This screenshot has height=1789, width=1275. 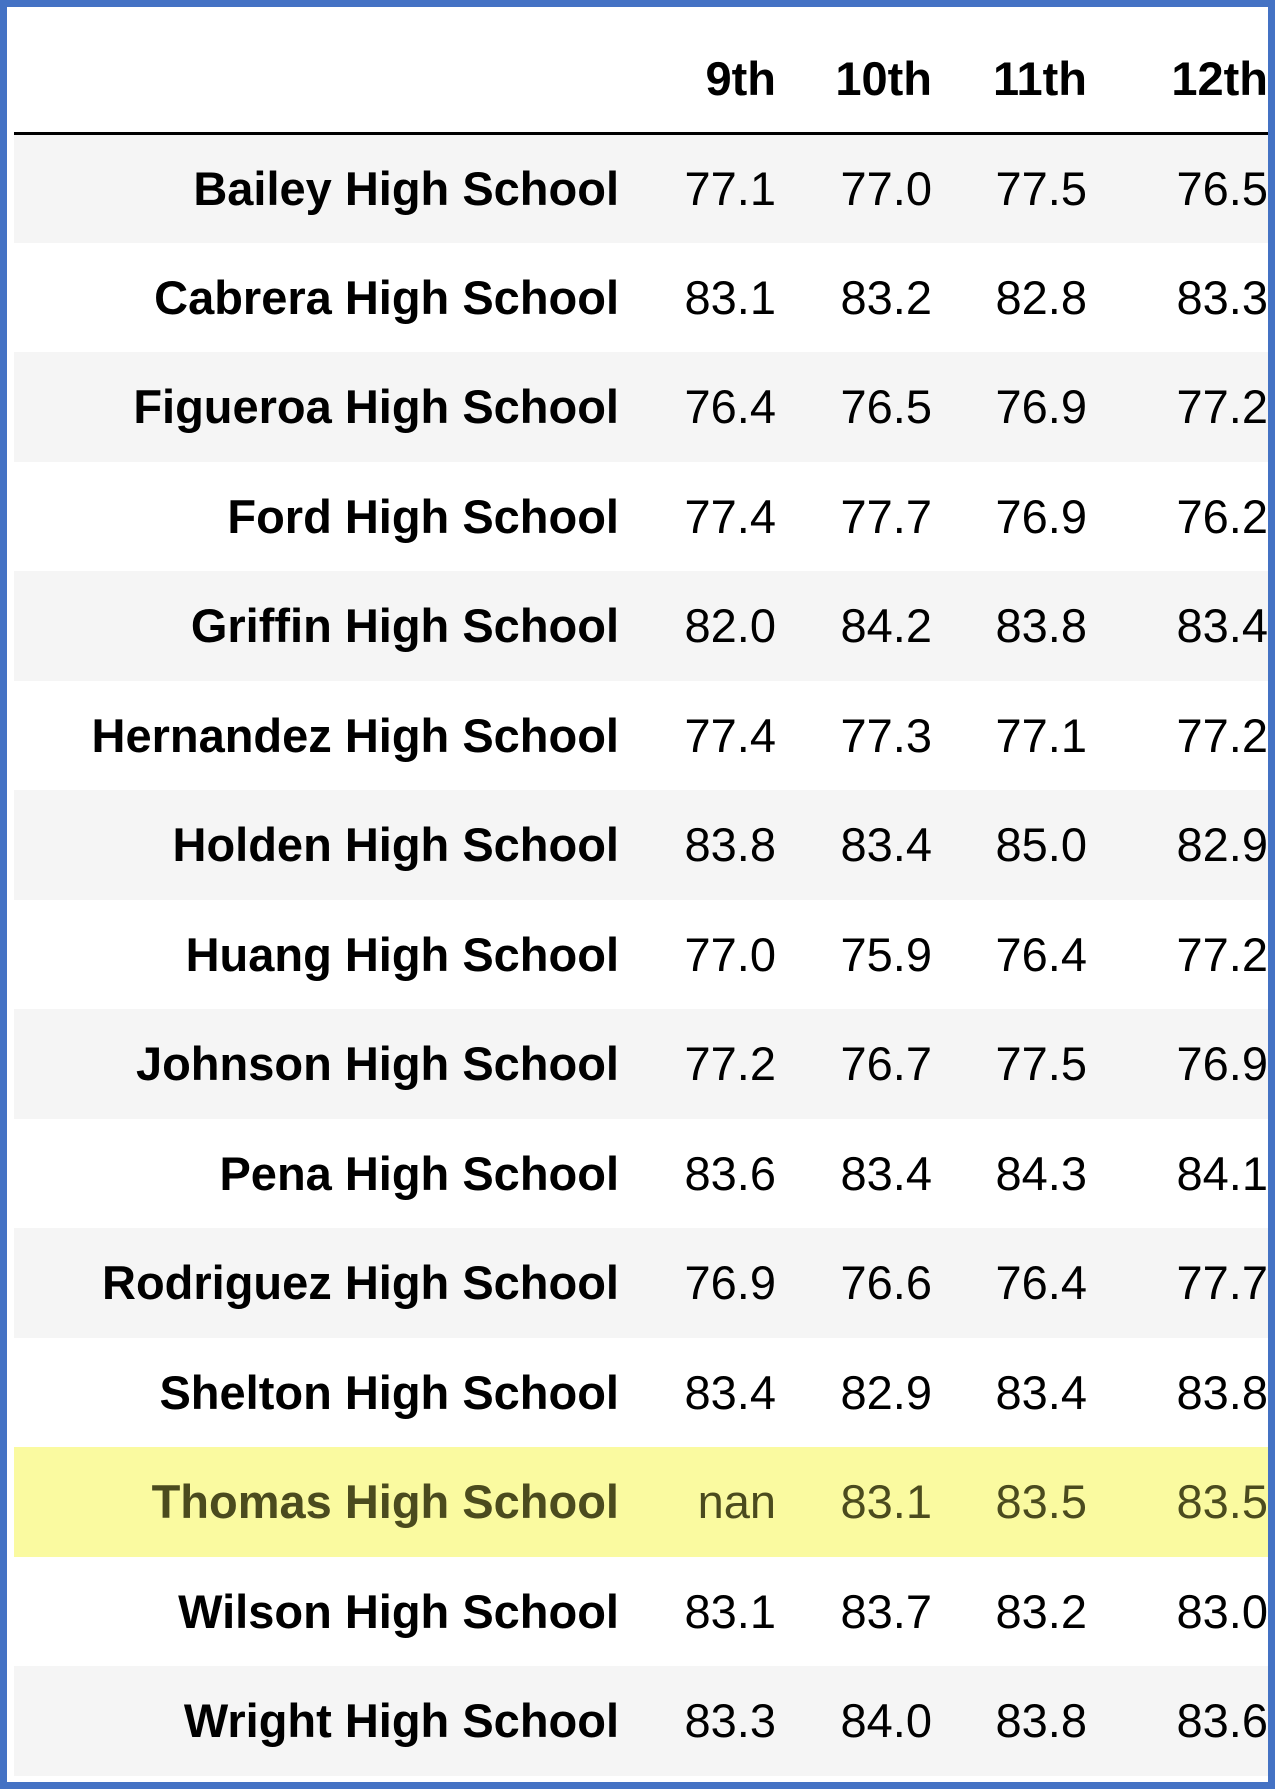 I want to click on table-row: Griffin High School 82.0 84.2 83.8 83.4, so click(x=641, y=626).